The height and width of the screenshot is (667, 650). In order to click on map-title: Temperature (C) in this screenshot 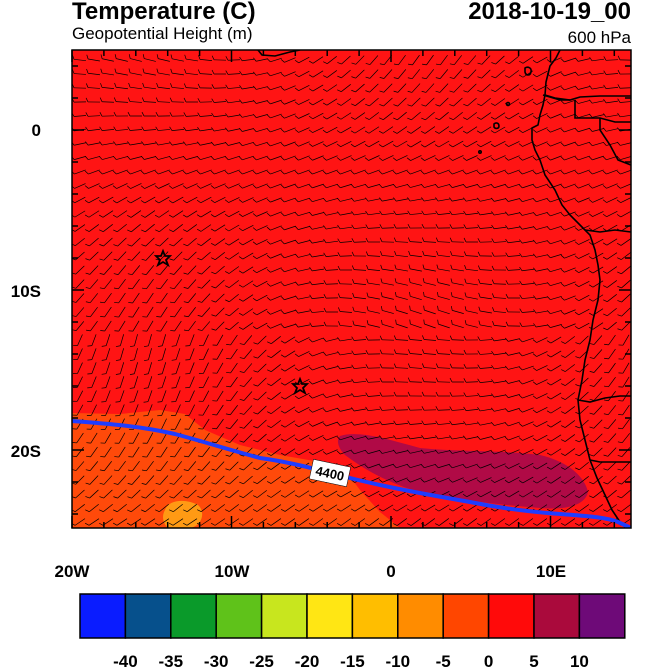, I will do `click(164, 12)`.